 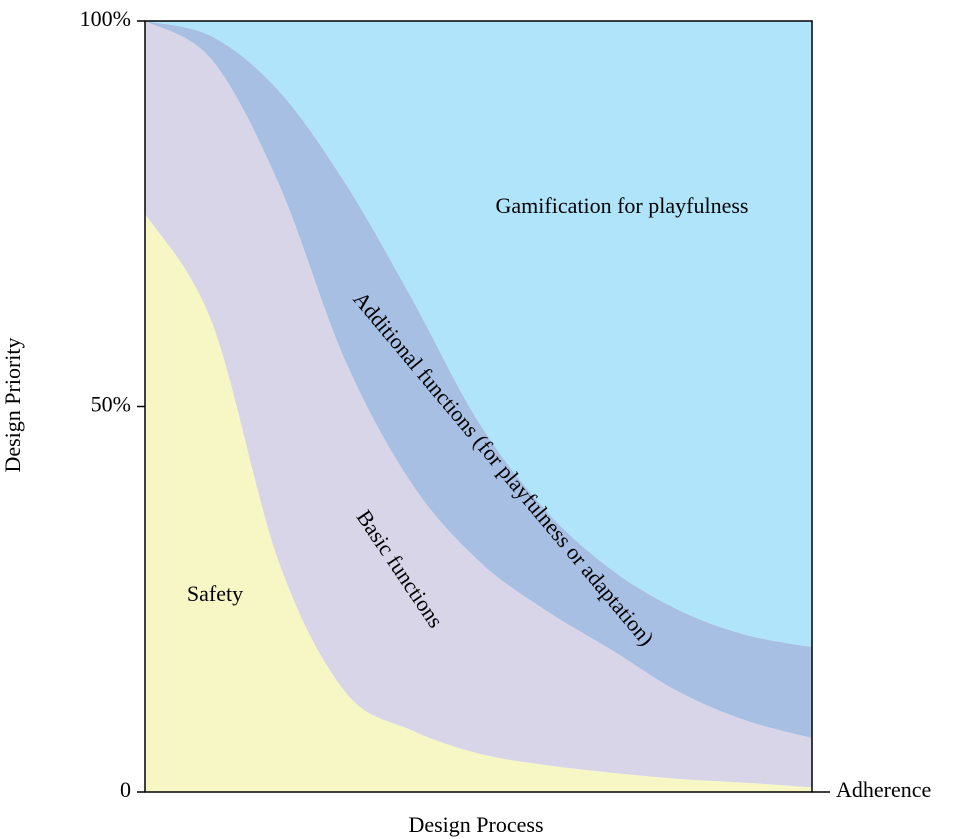 What do you see at coordinates (622, 205) in the screenshot?
I see `series-label: Gamification for playfulness` at bounding box center [622, 205].